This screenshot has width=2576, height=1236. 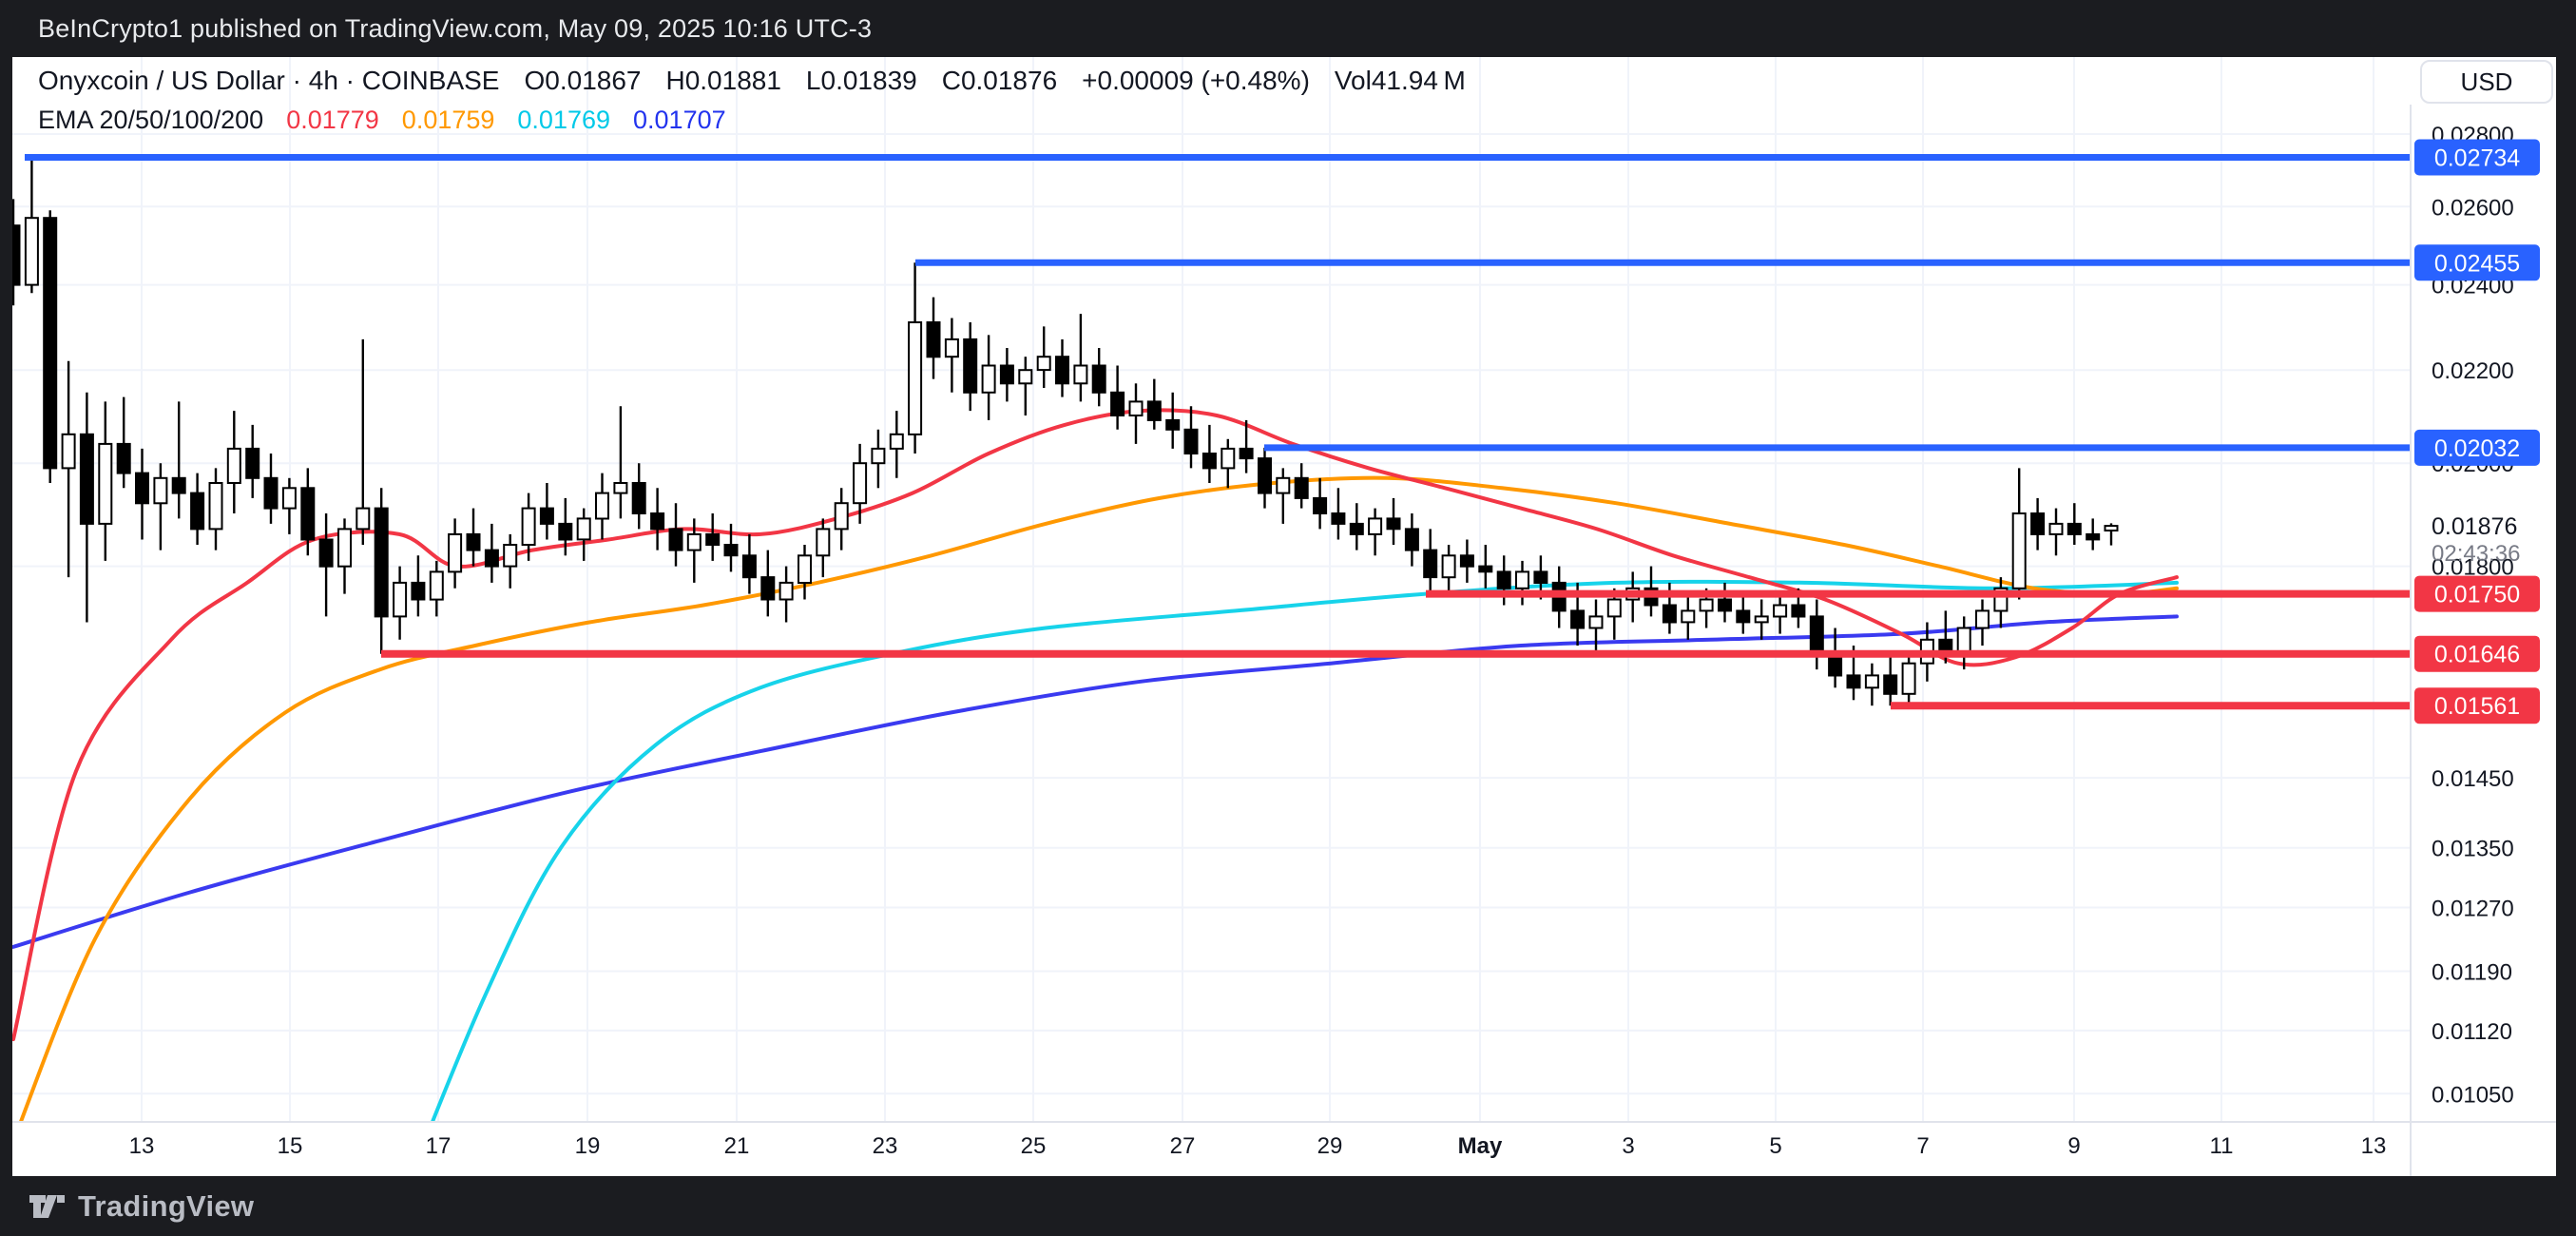 I want to click on ohlc-open: O0.01867, so click(x=583, y=81).